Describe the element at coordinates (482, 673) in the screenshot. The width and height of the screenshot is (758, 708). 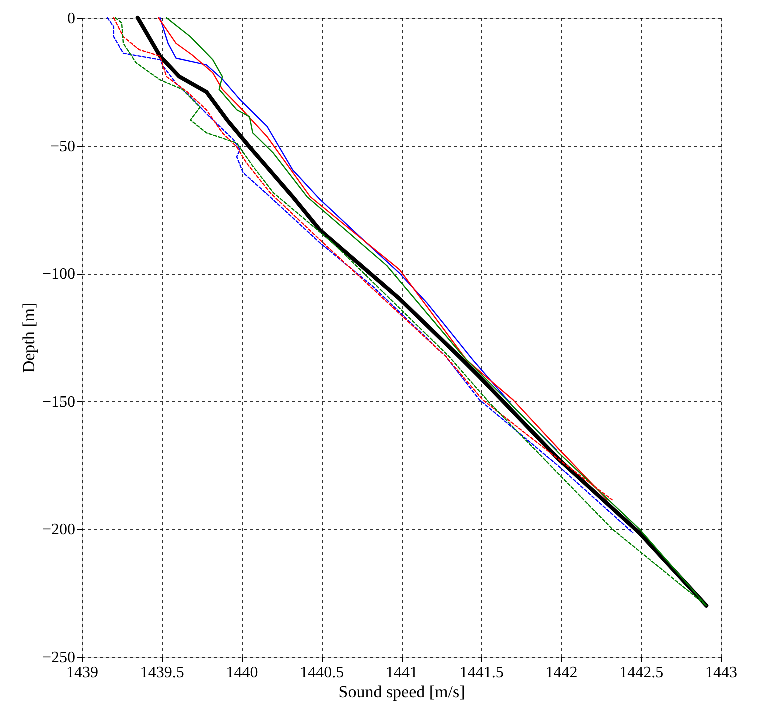
I see `x-tick-label: 1441.5` at that location.